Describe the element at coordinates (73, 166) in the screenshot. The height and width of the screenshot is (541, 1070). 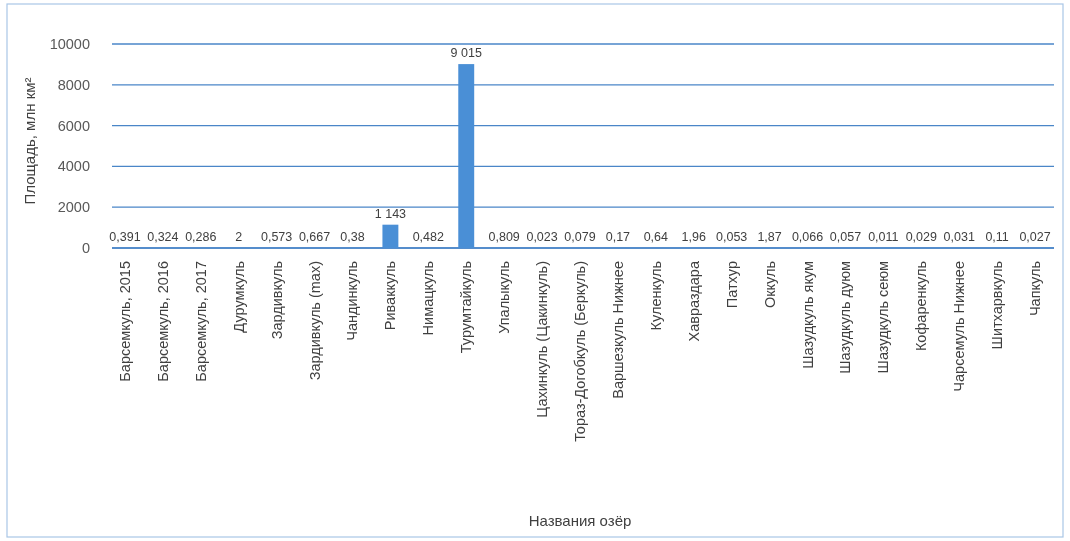
I see `y-tick-label: 4000` at that location.